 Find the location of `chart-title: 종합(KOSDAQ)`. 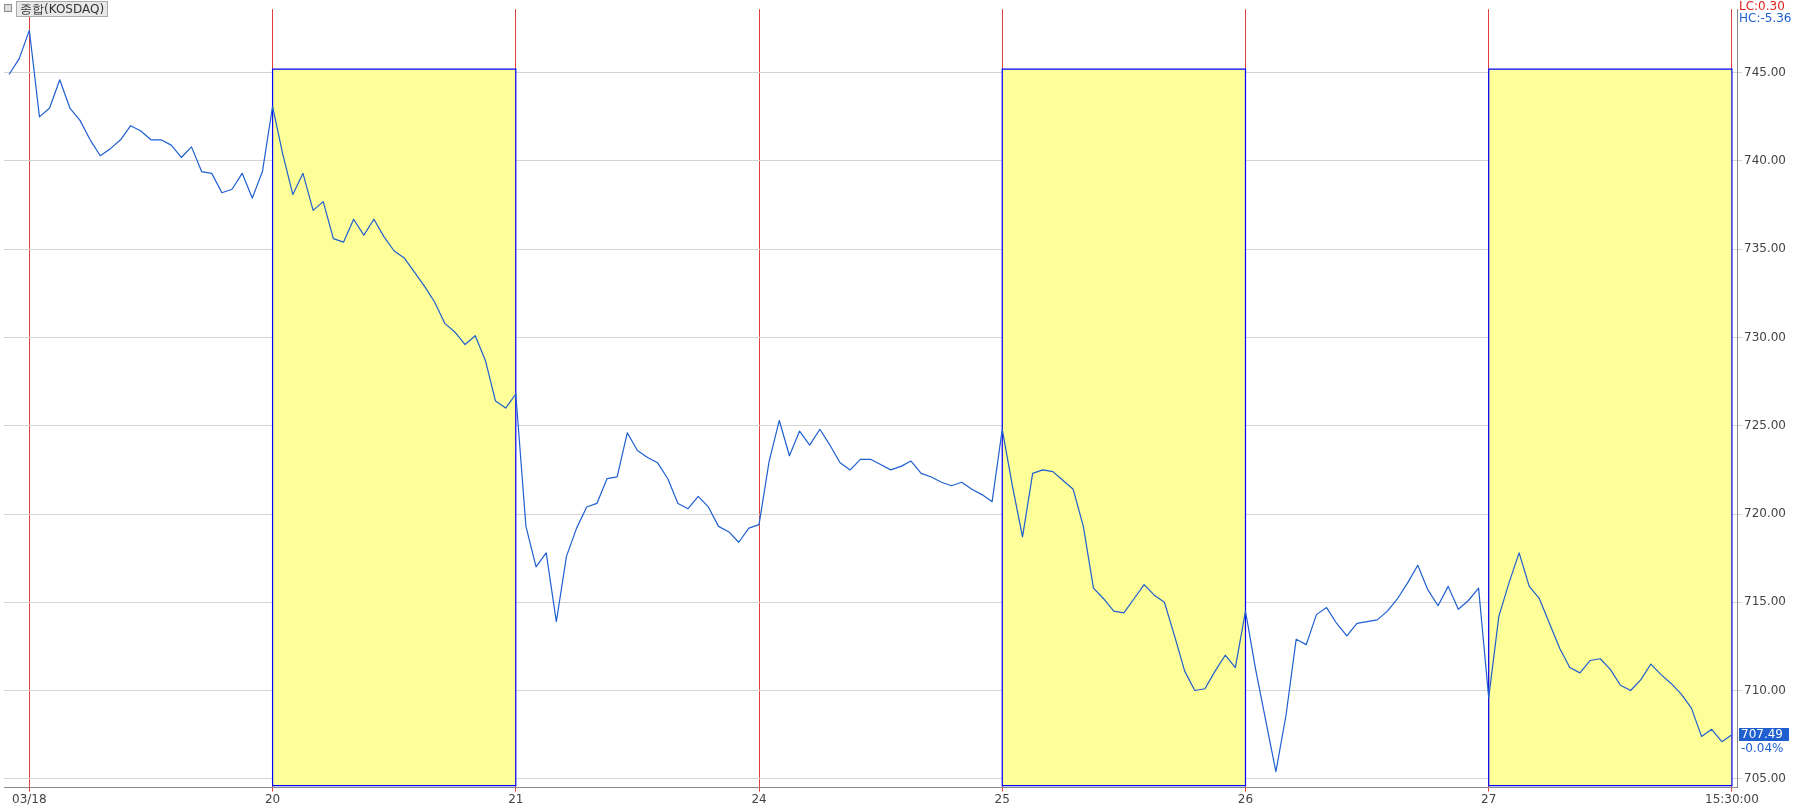

chart-title: 종합(KOSDAQ) is located at coordinates (62, 9).